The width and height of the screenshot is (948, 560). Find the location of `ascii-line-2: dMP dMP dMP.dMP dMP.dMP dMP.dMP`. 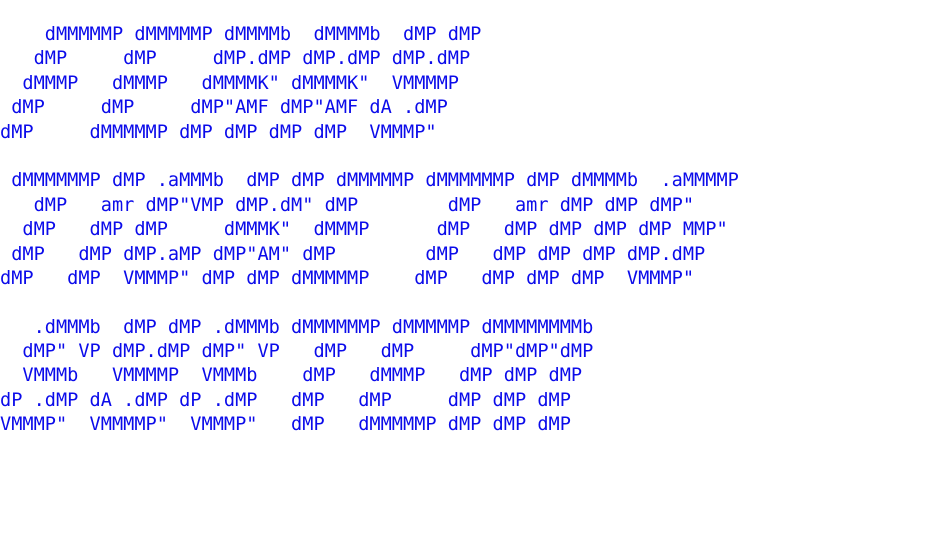

ascii-line-2: dMP dMP dMP.dMP dMP.dMP dMP.dMP is located at coordinates (235, 59).